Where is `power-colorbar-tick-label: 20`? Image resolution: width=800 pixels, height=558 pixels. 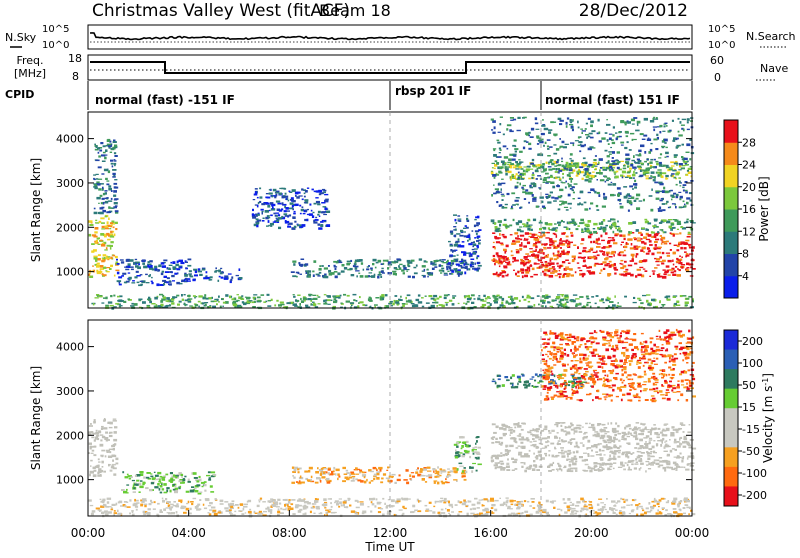 power-colorbar-tick-label: 20 is located at coordinates (749, 187).